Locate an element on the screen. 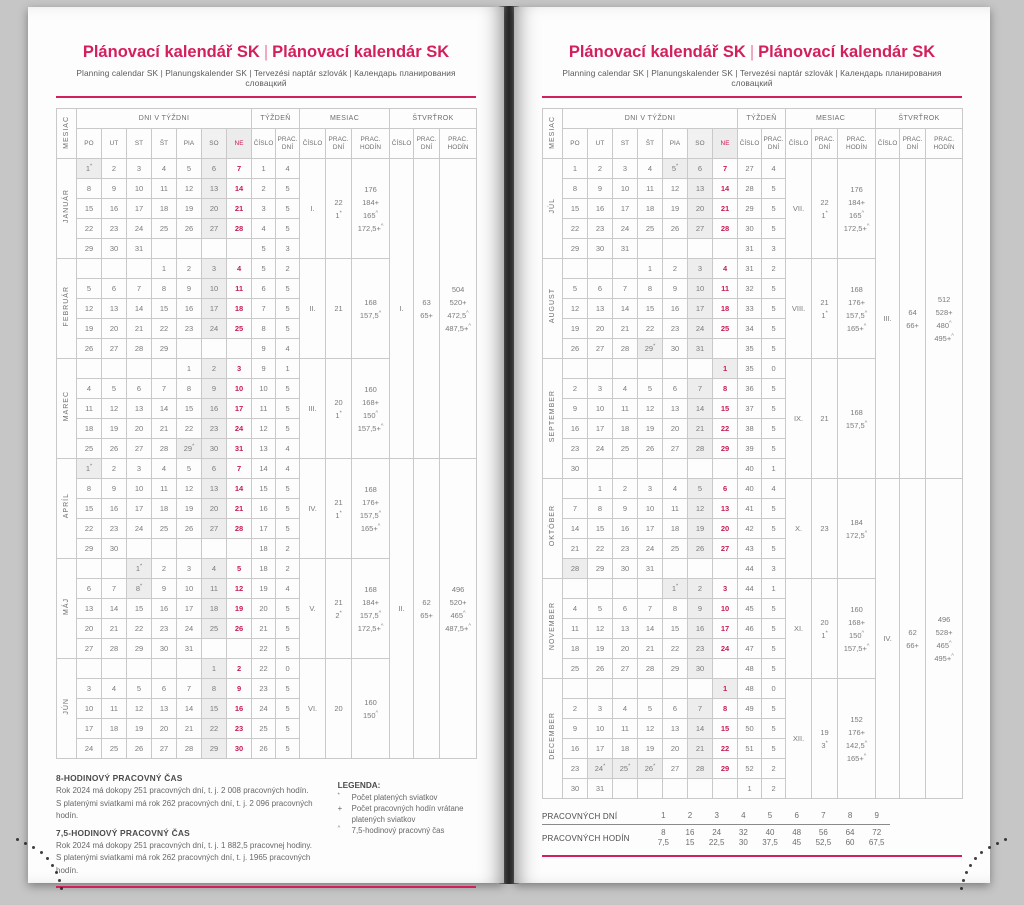 The image size is (1024, 905). day-header-pia: PIA is located at coordinates (675, 143).